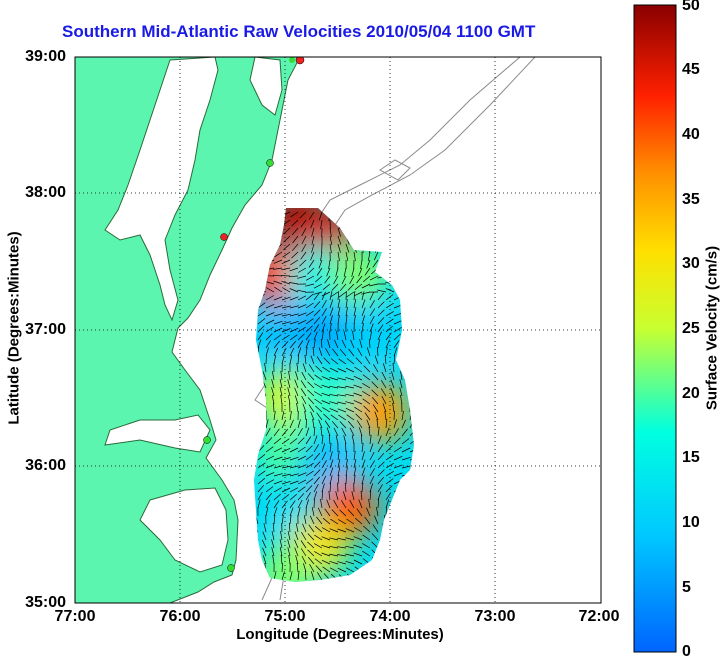 This screenshot has height=661, width=724. What do you see at coordinates (691, 523) in the screenshot?
I see `colorbar-tick: 10` at bounding box center [691, 523].